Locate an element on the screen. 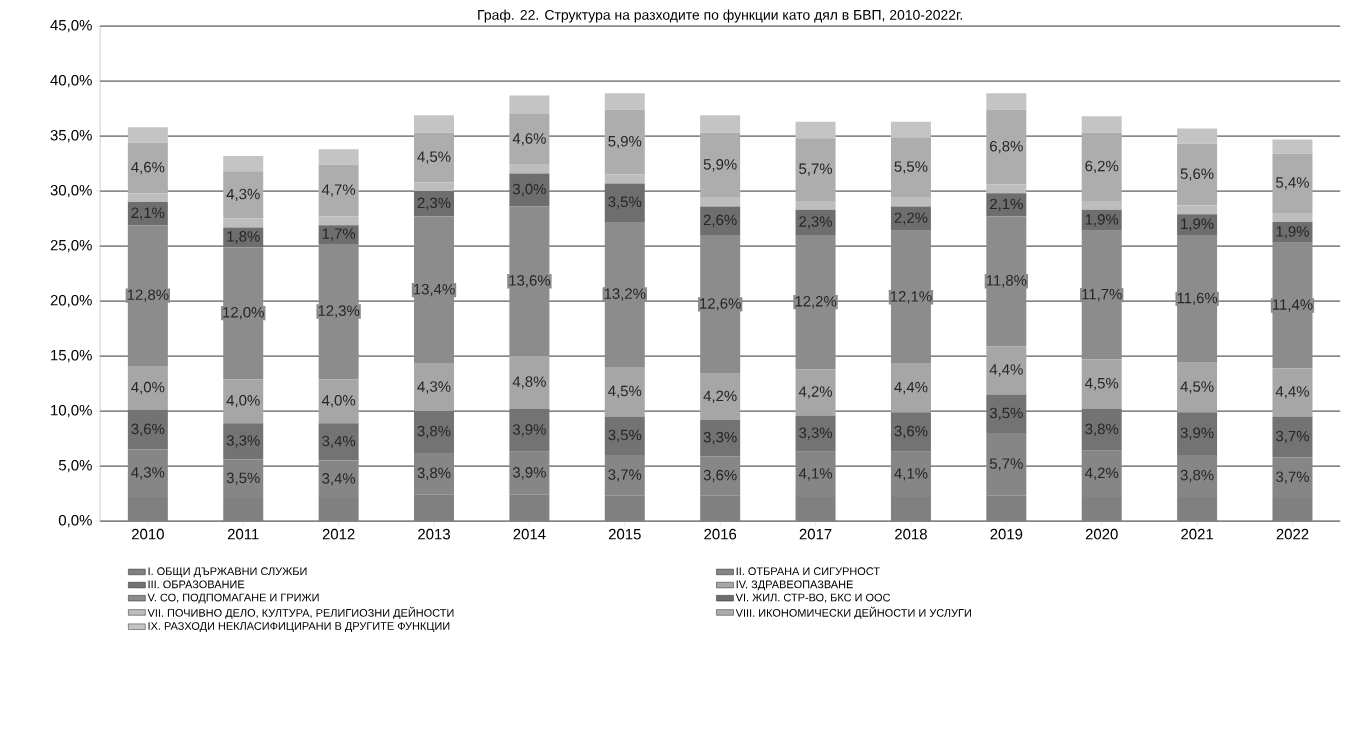  data-label: 1,8% is located at coordinates (243, 237).